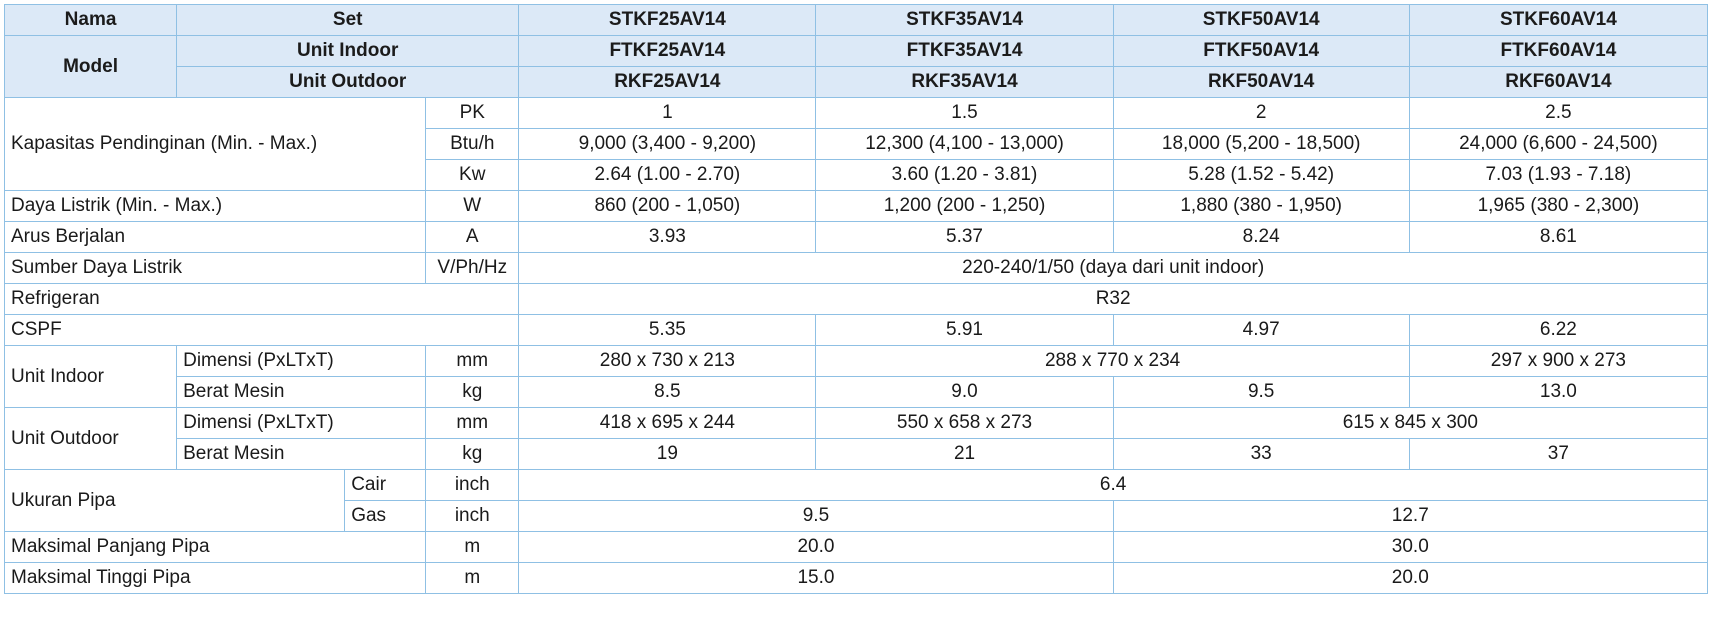 The image size is (1713, 620). What do you see at coordinates (667, 454) in the screenshot?
I see `table-cell: 19` at bounding box center [667, 454].